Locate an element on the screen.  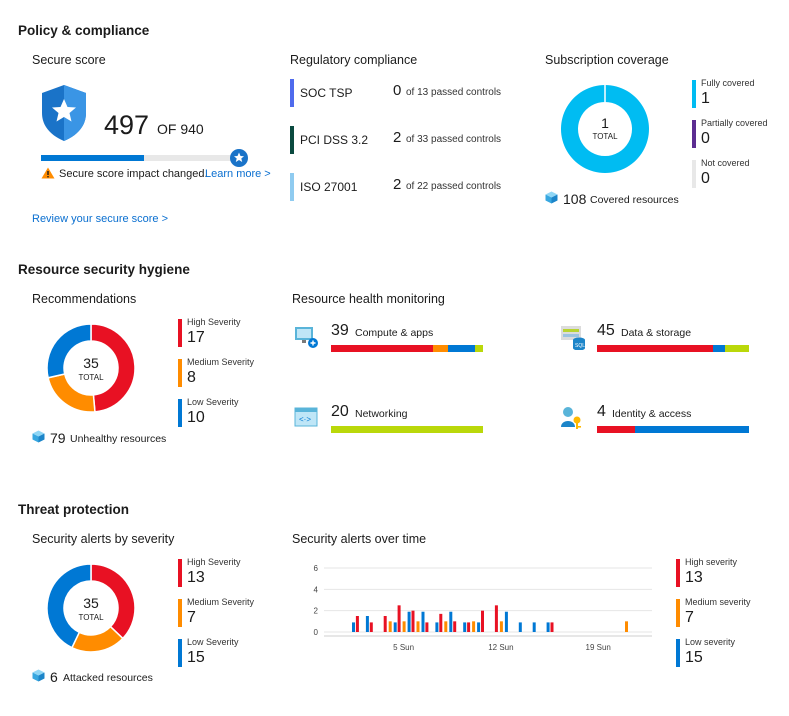
regulatory-item-passed: 0 is located at coordinates (397, 90).